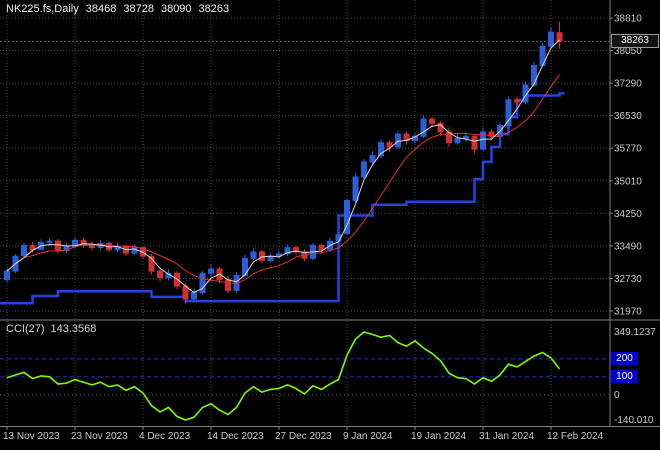  Describe the element at coordinates (368, 436) in the screenshot. I see `time-axis-label: 9 Jan 2024` at that location.